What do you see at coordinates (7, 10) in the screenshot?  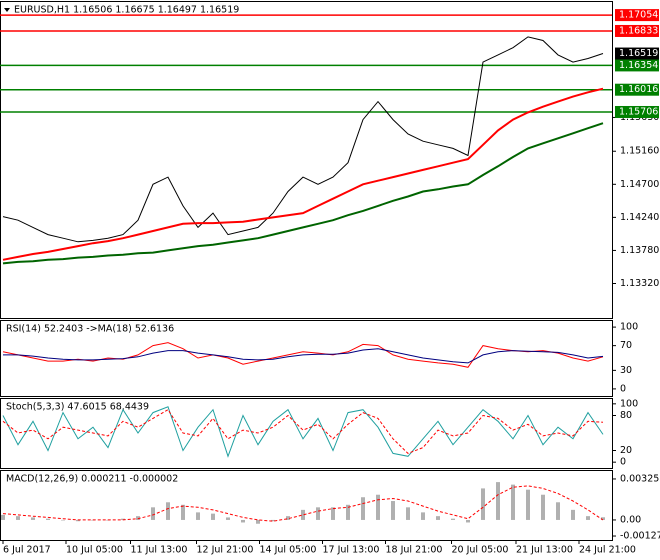 I see `menu-arrow` at bounding box center [7, 10].